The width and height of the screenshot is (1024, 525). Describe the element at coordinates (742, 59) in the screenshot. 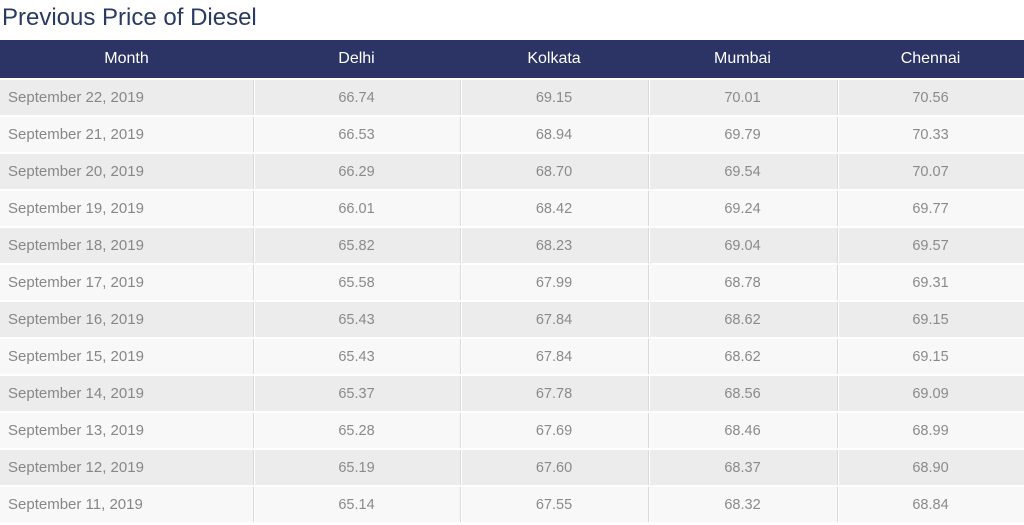

I see `column-header-mumbai: Mumbai` at that location.